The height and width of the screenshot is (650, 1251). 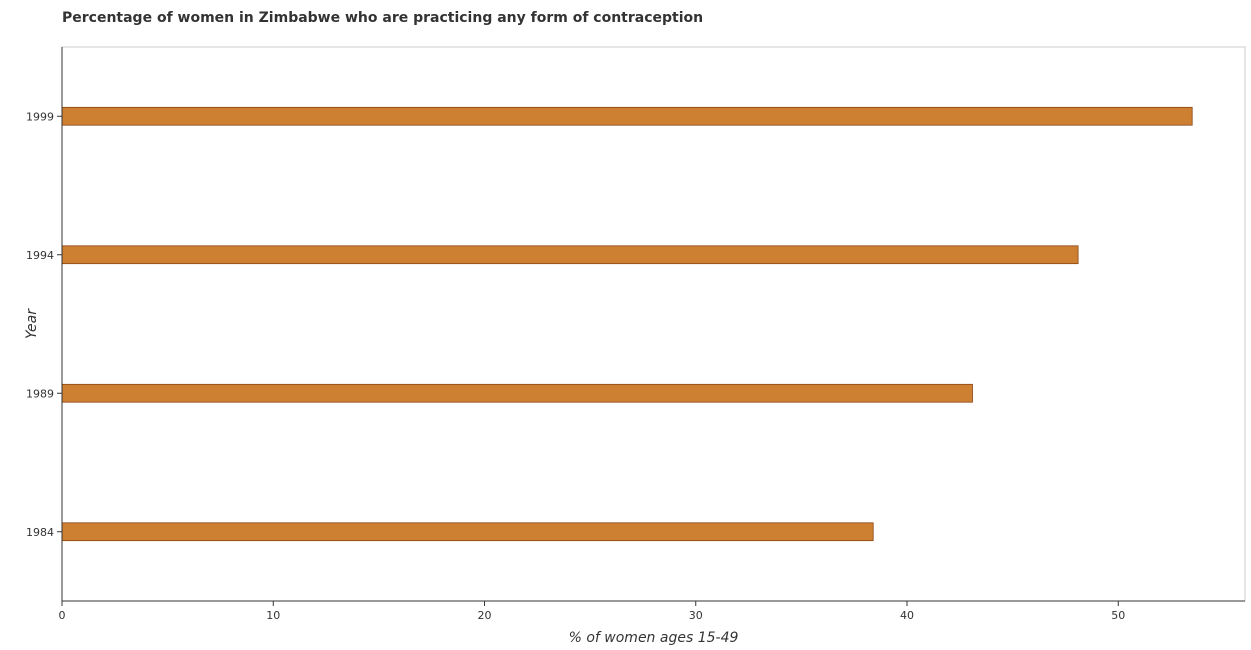 I want to click on y-axis: 1984 1989 1994 1999, so click(x=44, y=324).